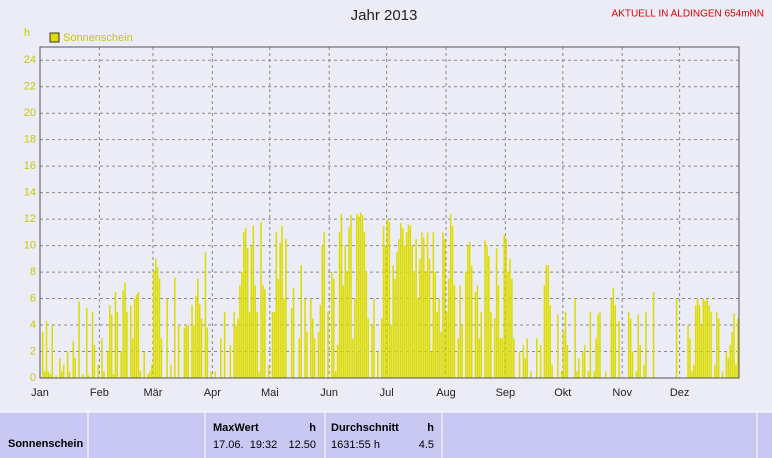  I want to click on y-tick-label: 4, so click(33, 325).